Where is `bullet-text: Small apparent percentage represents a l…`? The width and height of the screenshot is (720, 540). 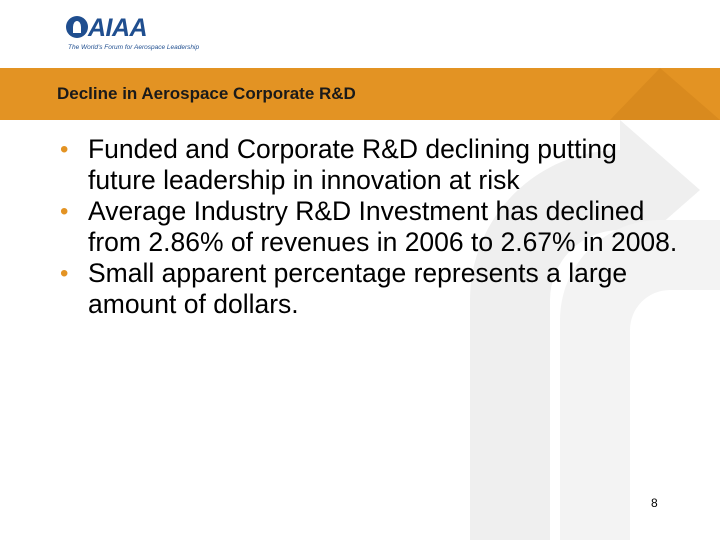 bullet-text: Small apparent percentage represents a l… is located at coordinates (358, 288).